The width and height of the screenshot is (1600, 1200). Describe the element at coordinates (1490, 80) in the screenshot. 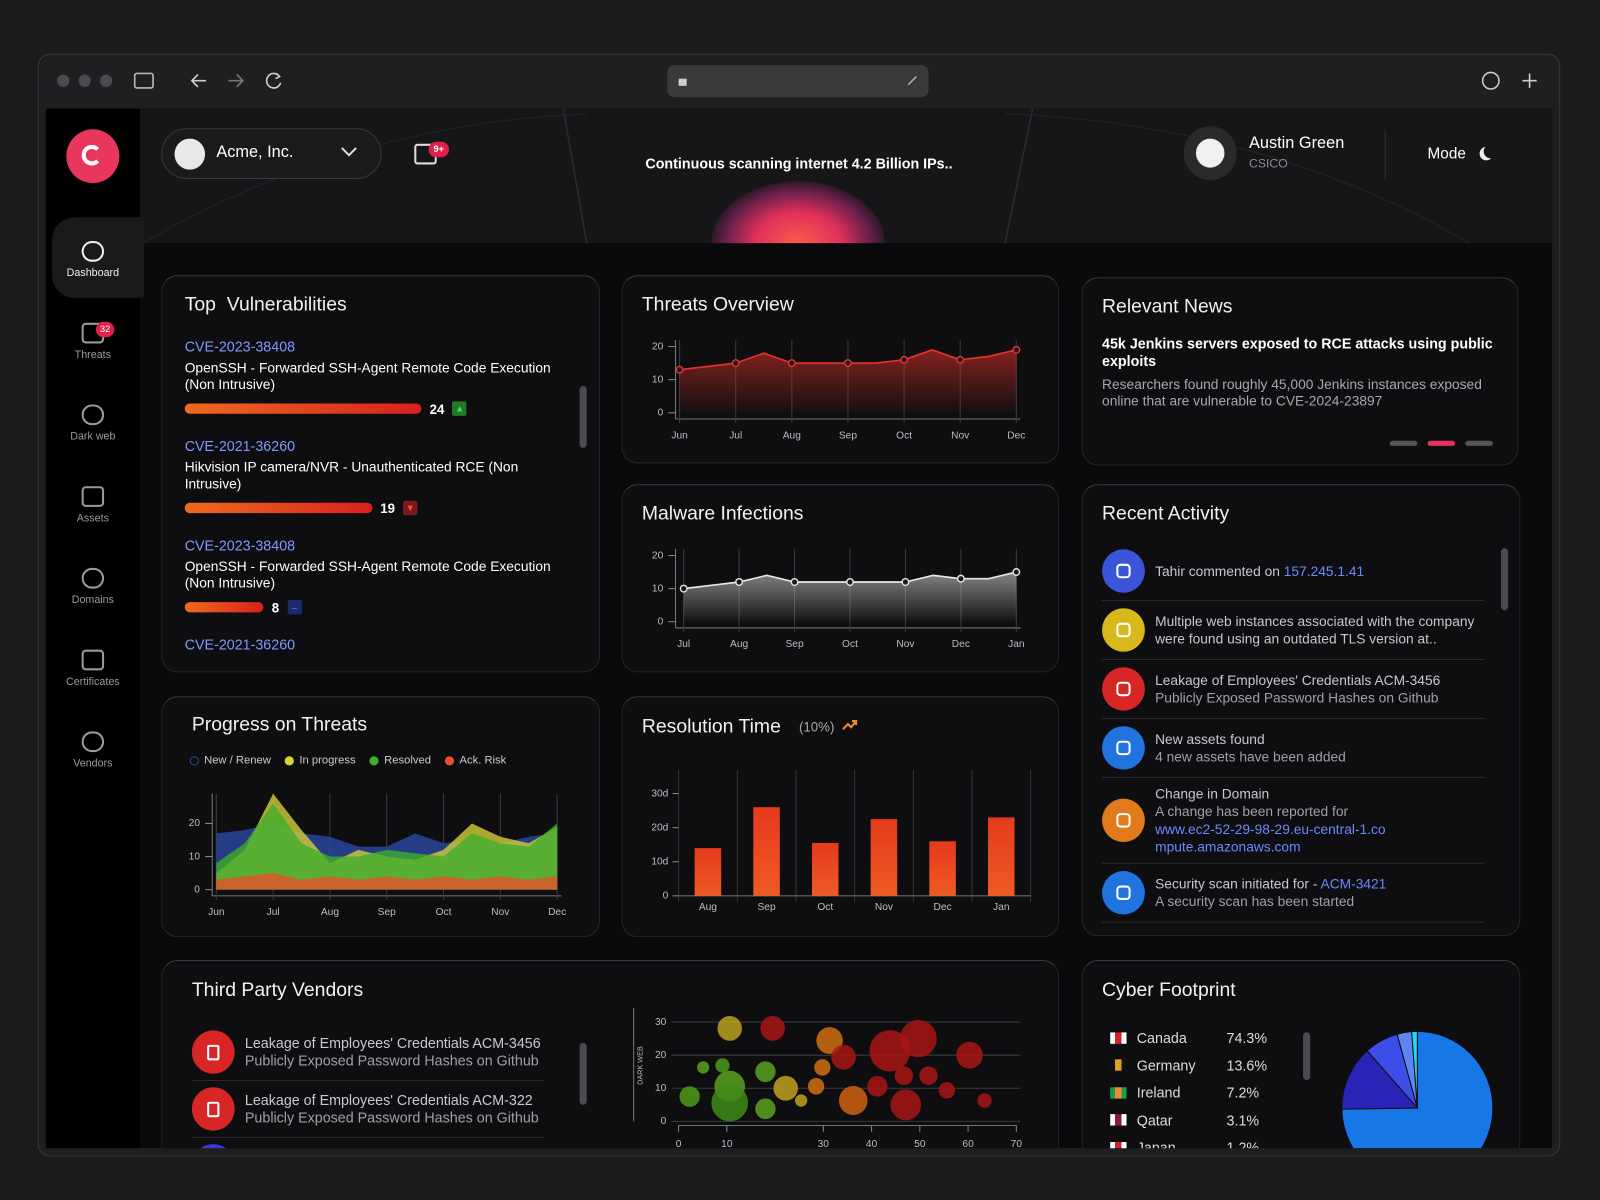

I see `download-button` at that location.